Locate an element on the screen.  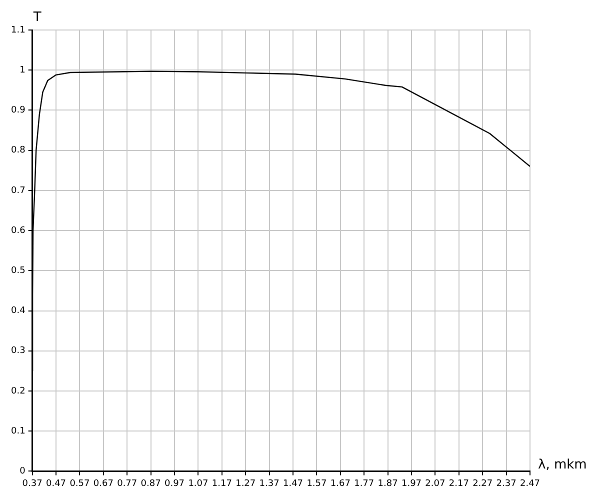
x-tick-label: 0.37 is located at coordinates (32, 483).